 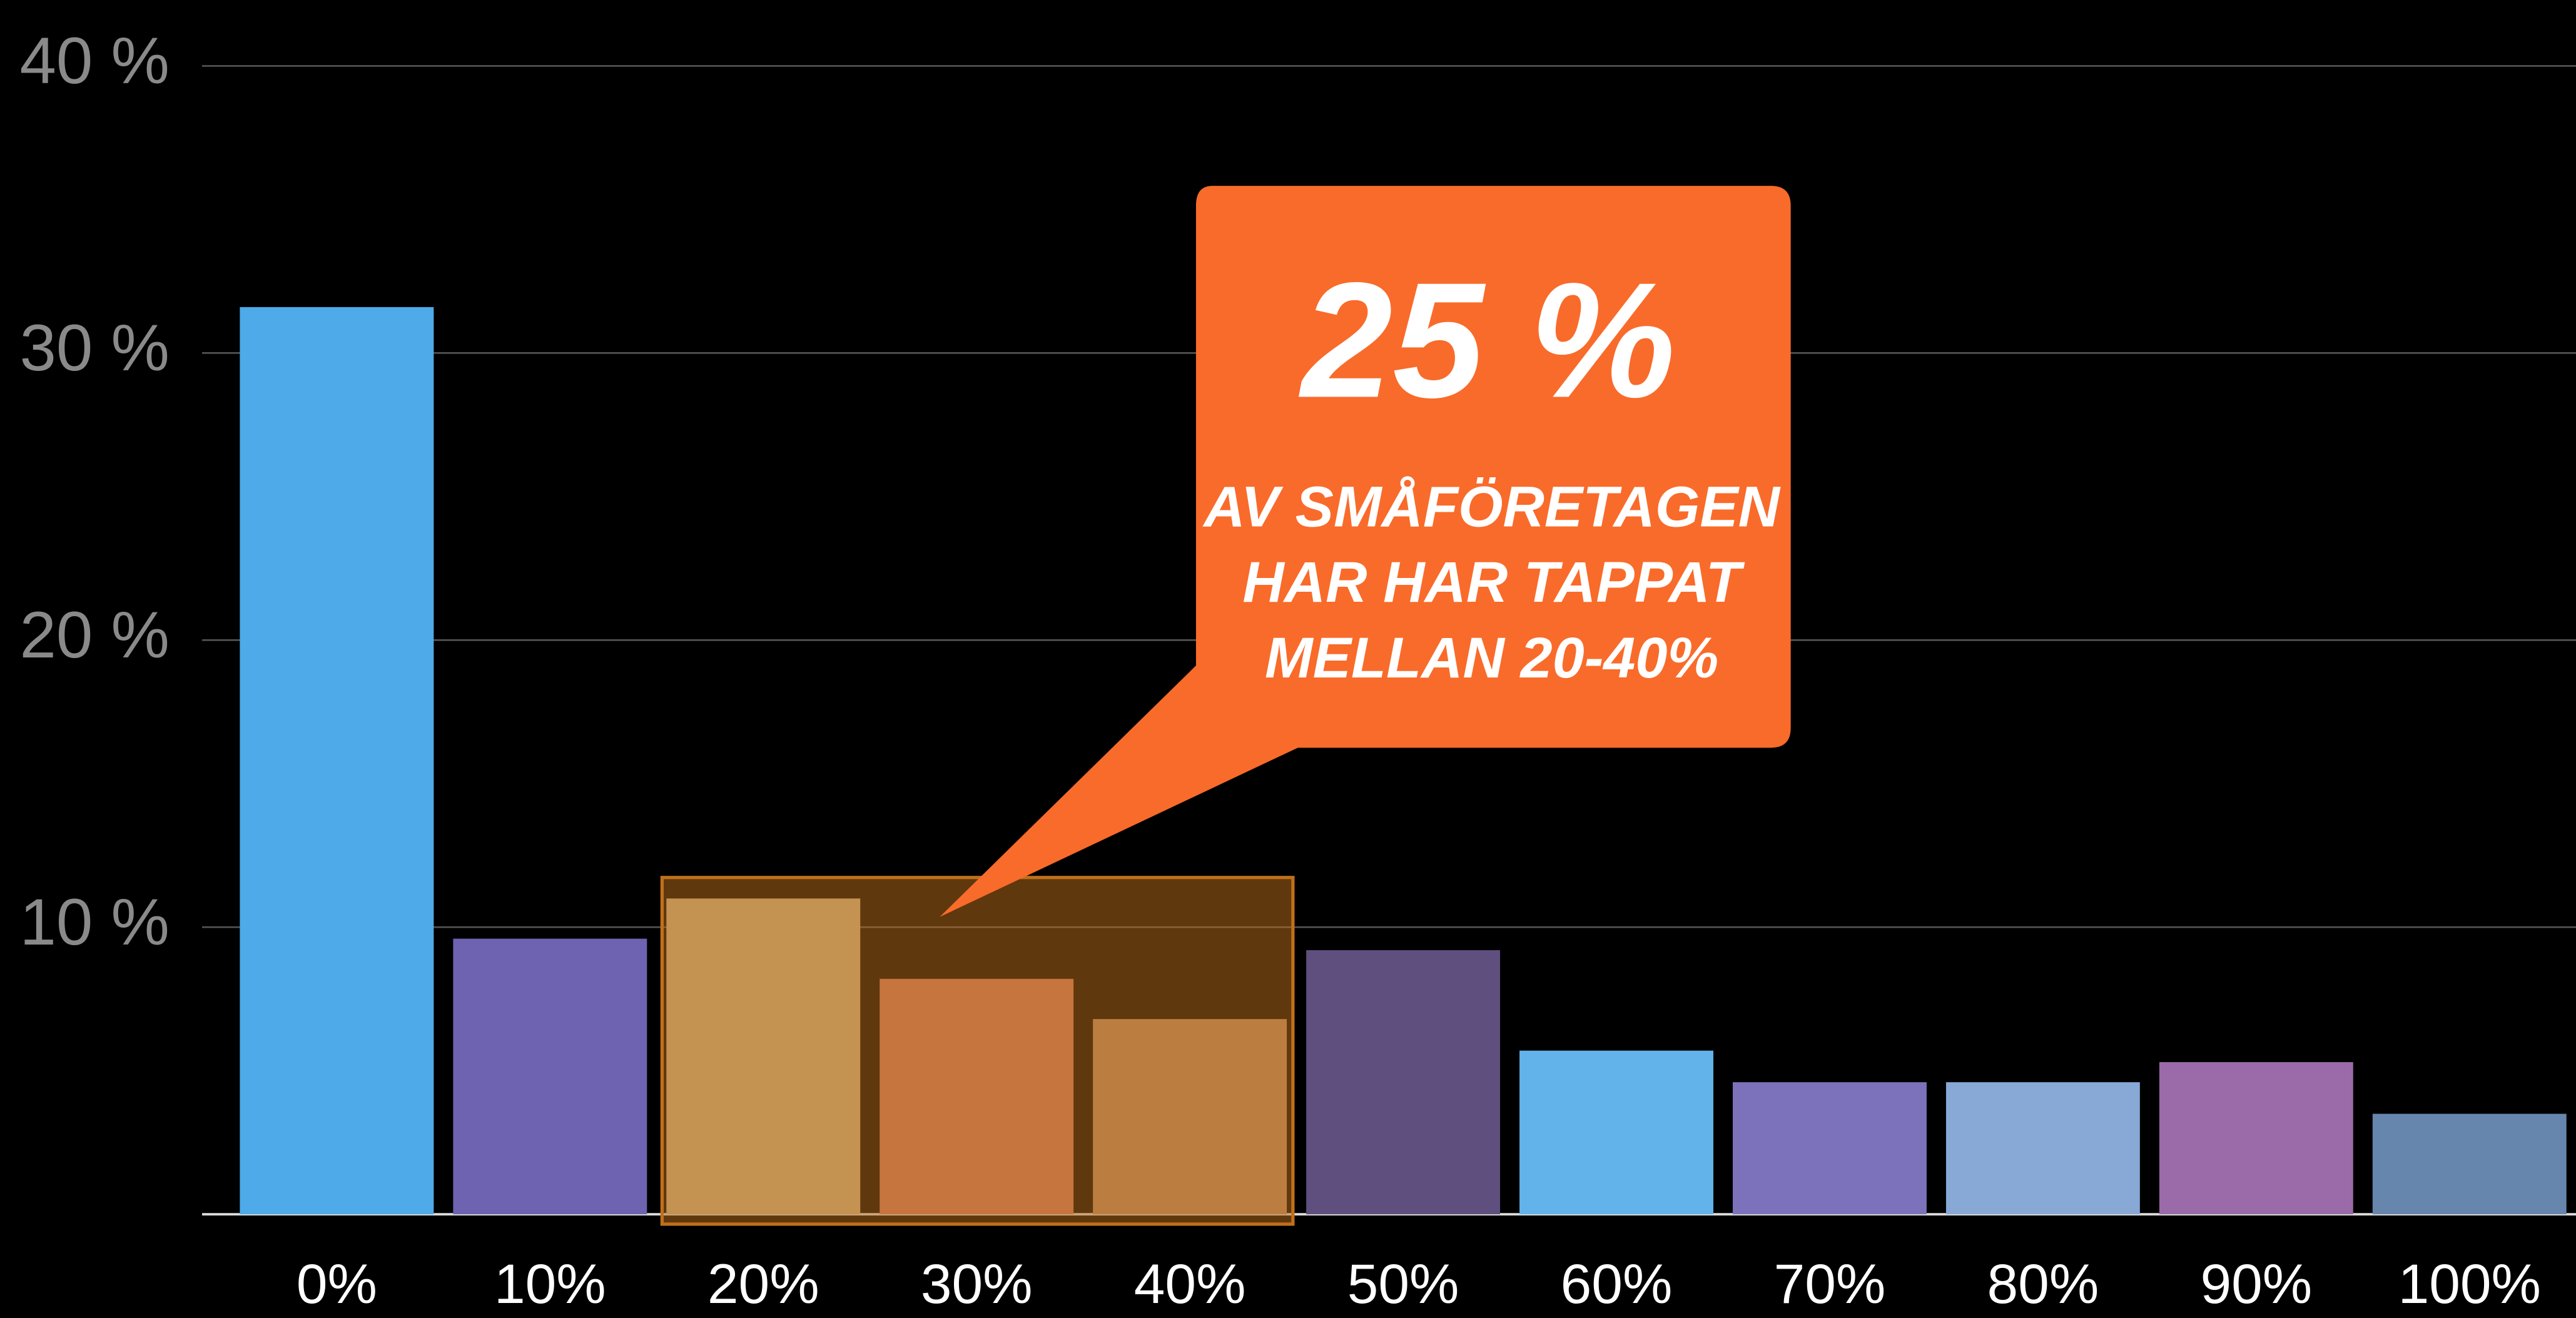 I want to click on callout-text: MELLAN 20-40%, so click(x=1492, y=658).